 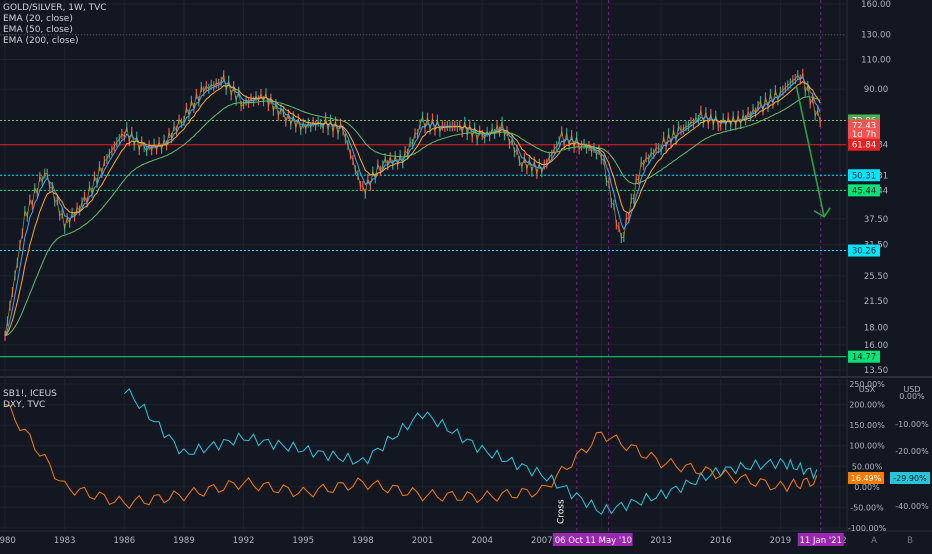 What do you see at coordinates (577, 541) in the screenshot?
I see `date-tag-label: 06 Oct '08` at bounding box center [577, 541].